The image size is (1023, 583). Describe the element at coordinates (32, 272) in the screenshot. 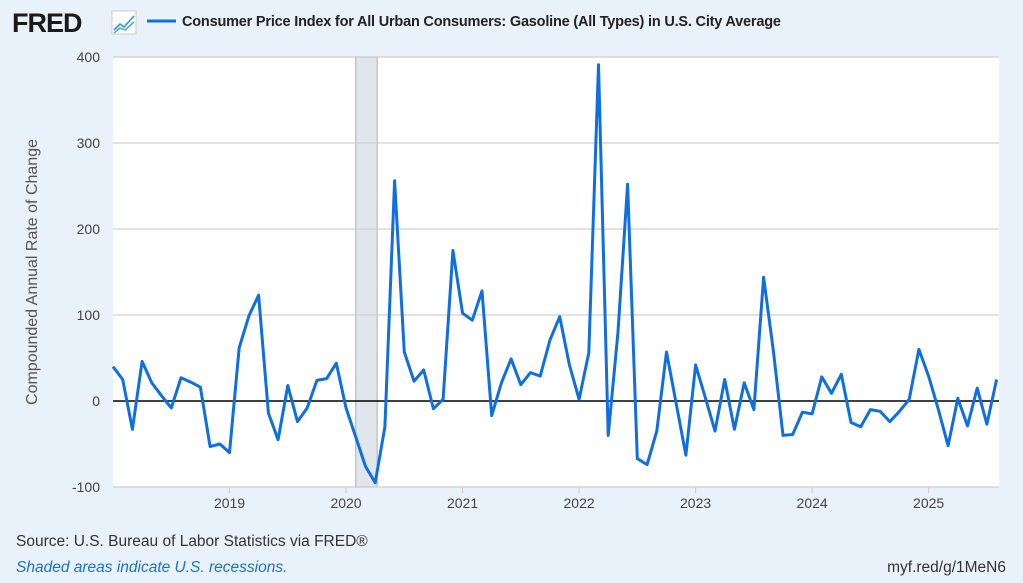

I see `y-axis-label: Compounded Annual Rate of Change` at that location.